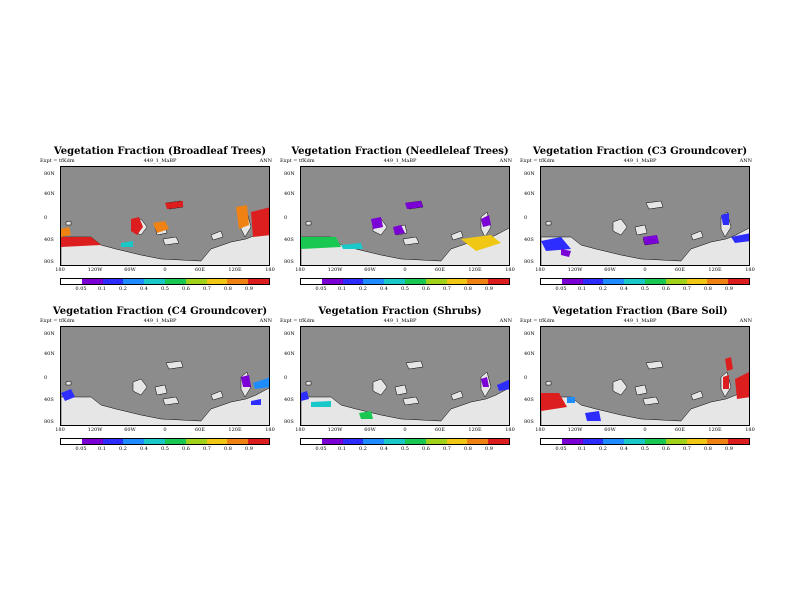 The height and width of the screenshot is (600, 800). Describe the element at coordinates (526, 218) in the screenshot. I see `latitude-label: 0` at that location.